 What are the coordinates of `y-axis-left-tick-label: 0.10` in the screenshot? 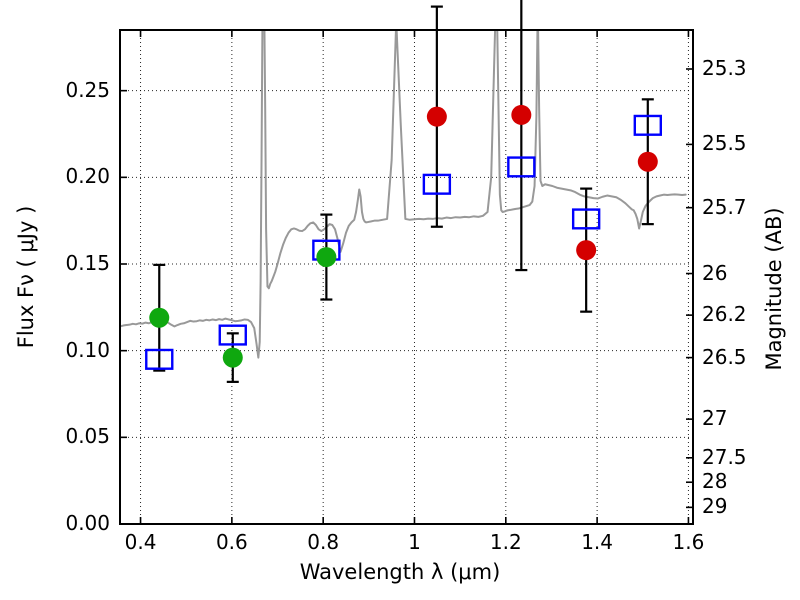 It's located at (87, 349).